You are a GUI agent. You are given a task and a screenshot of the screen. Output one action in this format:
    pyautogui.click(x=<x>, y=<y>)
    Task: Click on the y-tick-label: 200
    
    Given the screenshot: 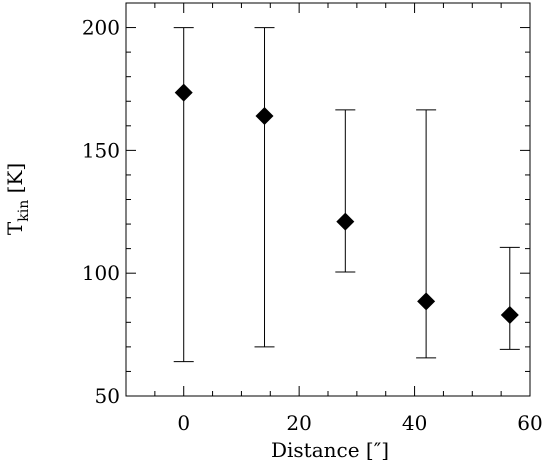 What is the action you would take?
    pyautogui.click(x=101, y=28)
    